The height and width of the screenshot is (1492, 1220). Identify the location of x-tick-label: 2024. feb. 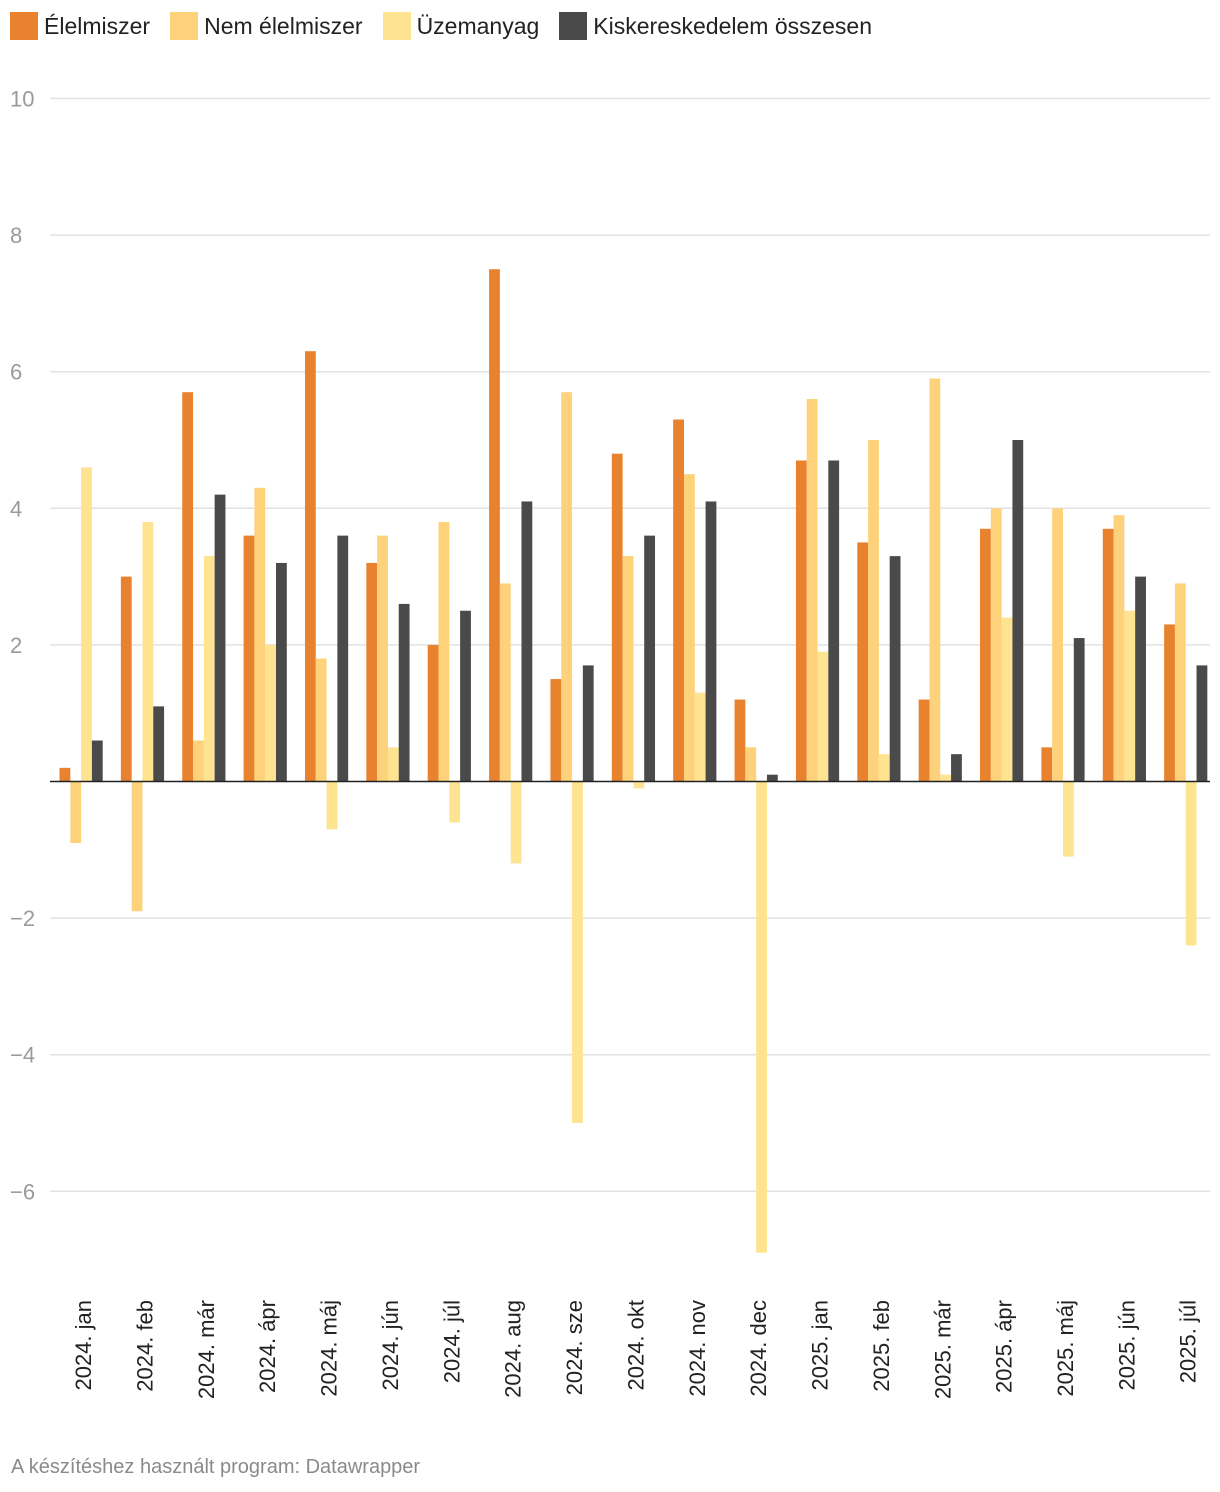
(144, 1346).